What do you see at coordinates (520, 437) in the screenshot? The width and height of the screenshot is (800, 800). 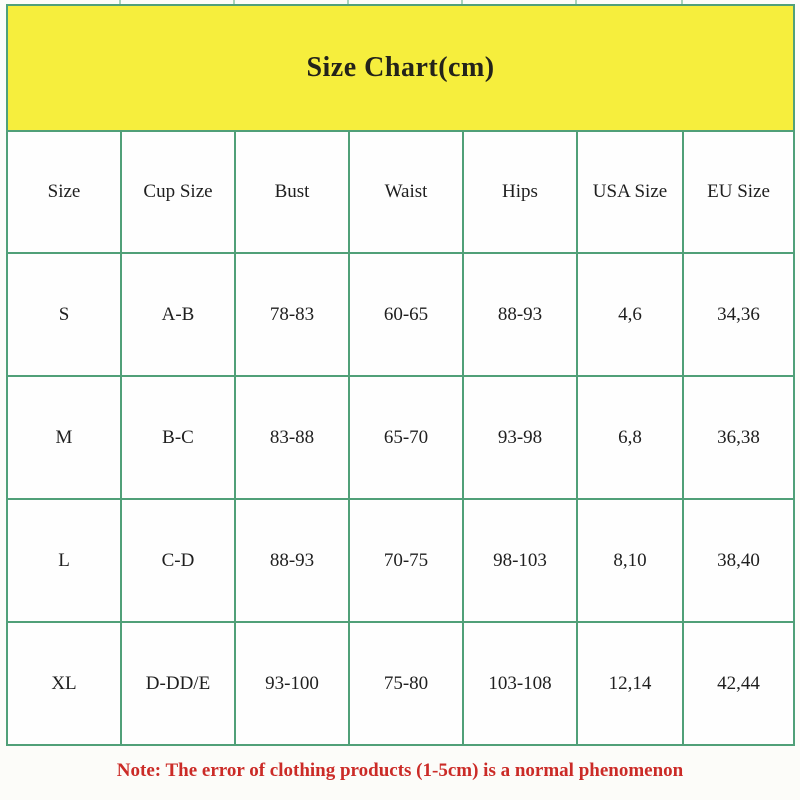 I see `table-cell: 93-98` at bounding box center [520, 437].